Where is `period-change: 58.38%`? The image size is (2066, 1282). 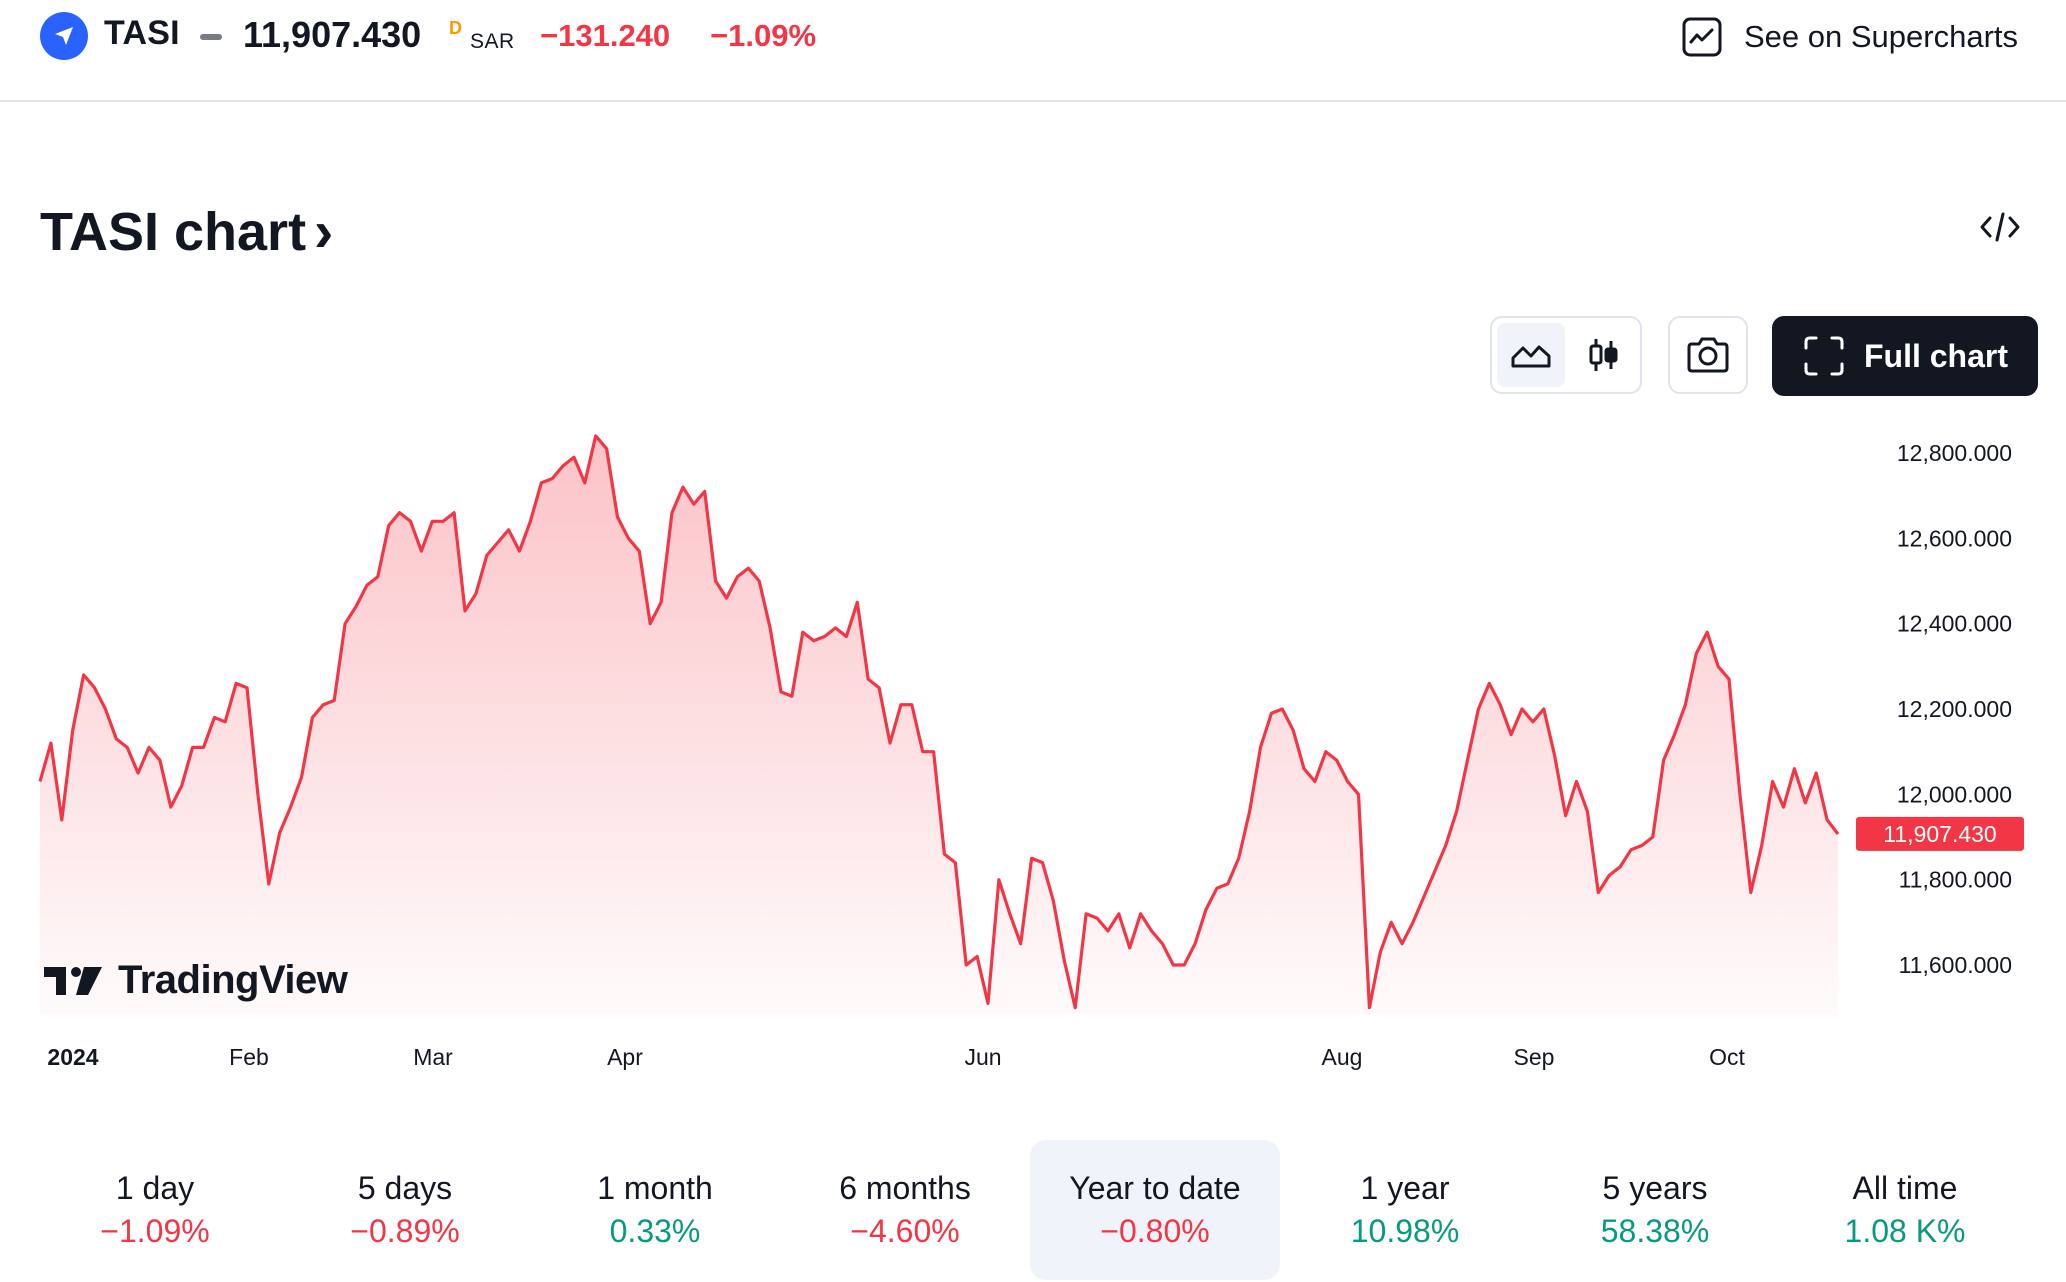 period-change: 58.38% is located at coordinates (1655, 1231).